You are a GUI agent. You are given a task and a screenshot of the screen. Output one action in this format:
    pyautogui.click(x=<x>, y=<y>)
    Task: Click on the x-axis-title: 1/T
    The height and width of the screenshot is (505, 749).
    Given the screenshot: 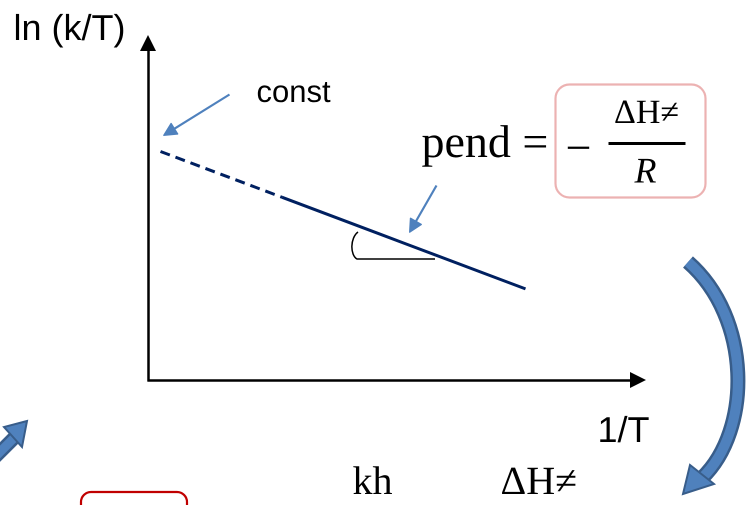 What is the action you would take?
    pyautogui.click(x=623, y=429)
    